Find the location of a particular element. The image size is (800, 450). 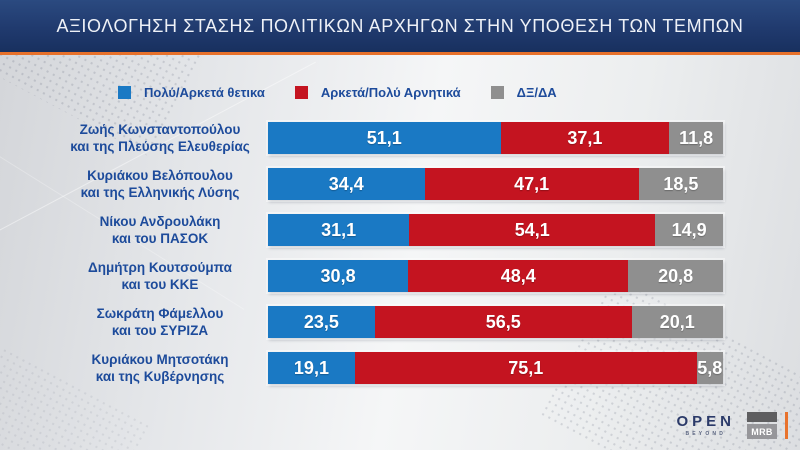

bar-segment-positive: 51,1 is located at coordinates (384, 138).